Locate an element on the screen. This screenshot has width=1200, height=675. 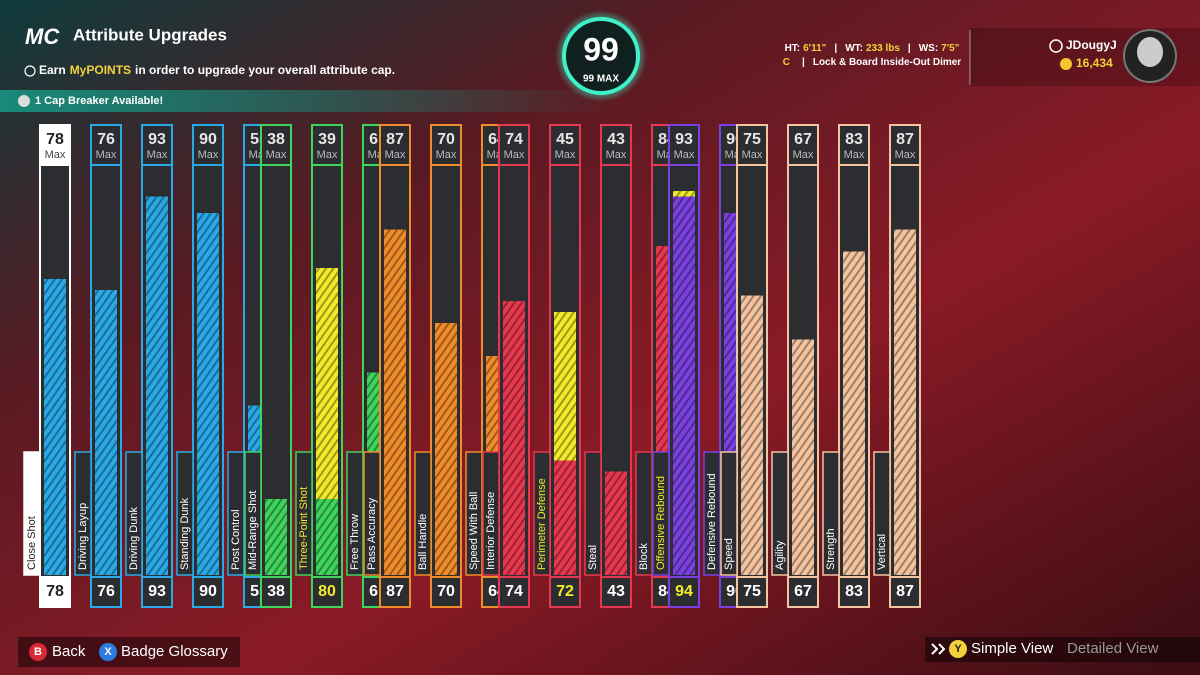
simple-view: Simple View is located at coordinates (1012, 648).